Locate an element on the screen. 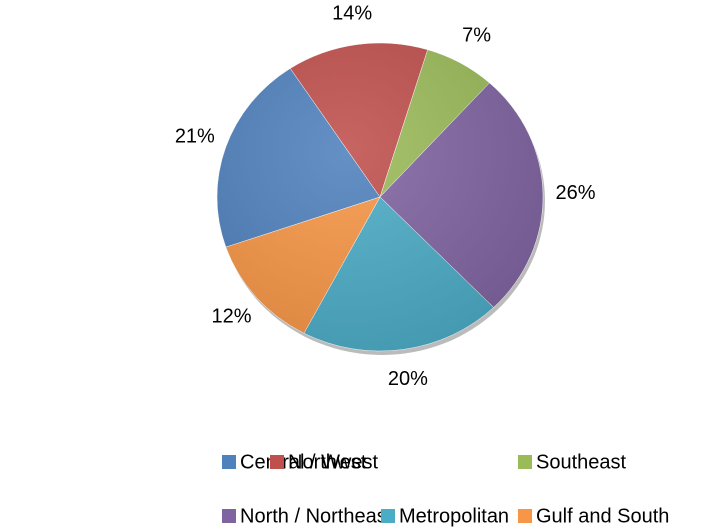 Image resolution: width=720 pixels, height=531 pixels. data-label: 12% is located at coordinates (231, 317).